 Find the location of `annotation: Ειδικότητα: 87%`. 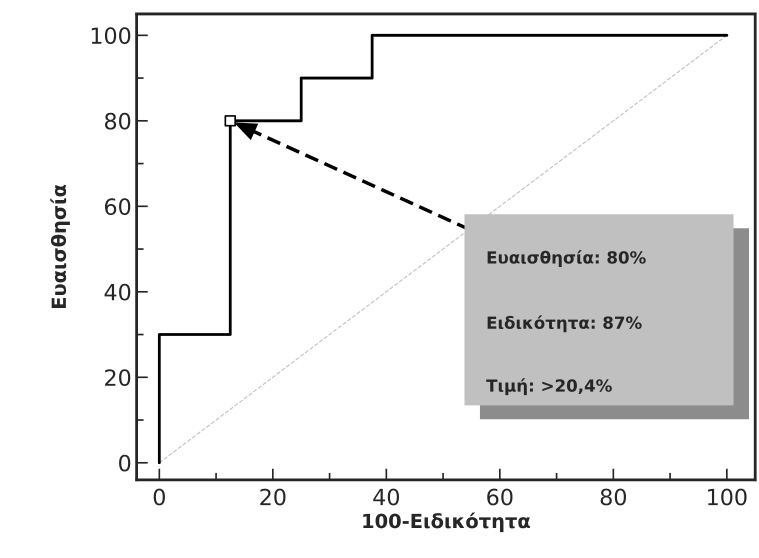

annotation: Ειδικότητα: 87% is located at coordinates (565, 323).